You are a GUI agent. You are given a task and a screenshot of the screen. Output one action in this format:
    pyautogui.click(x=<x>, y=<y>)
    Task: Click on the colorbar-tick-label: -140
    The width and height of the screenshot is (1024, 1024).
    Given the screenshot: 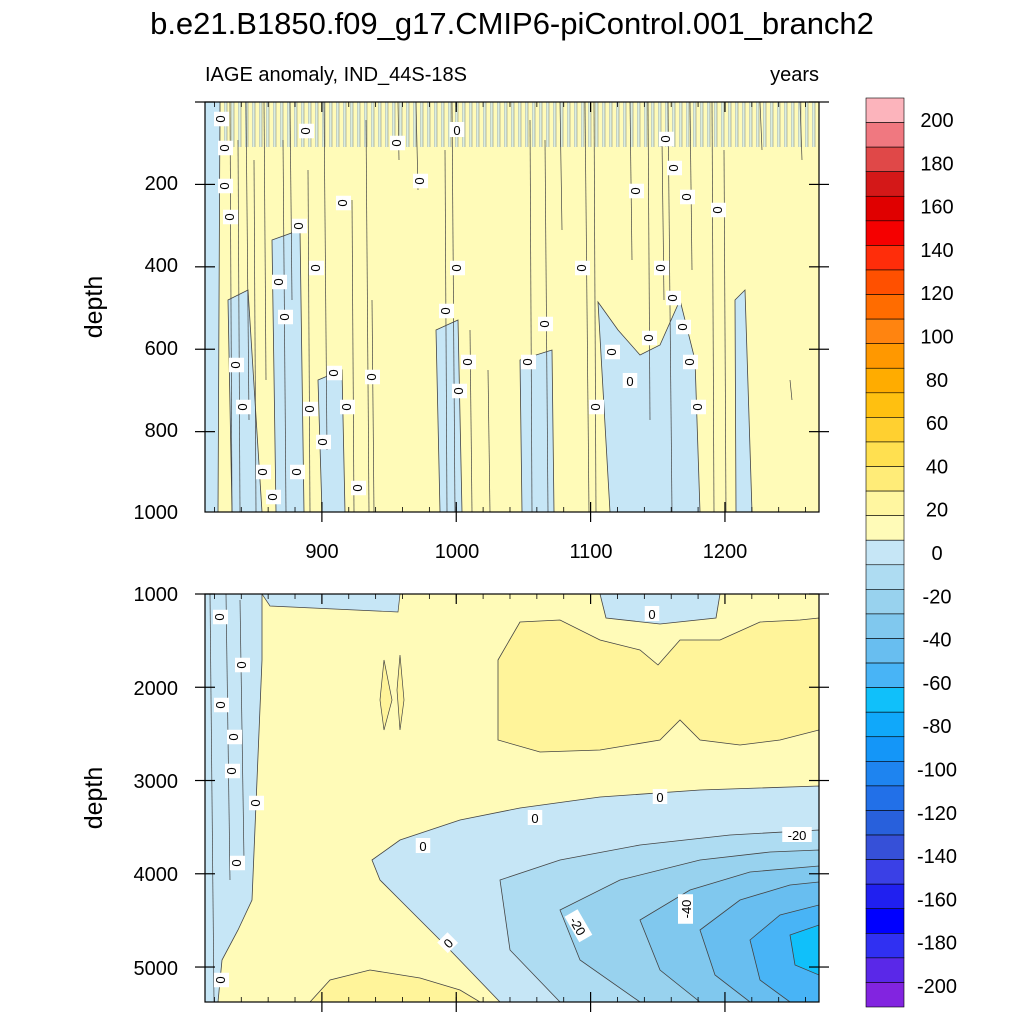 What is the action you would take?
    pyautogui.click(x=937, y=857)
    